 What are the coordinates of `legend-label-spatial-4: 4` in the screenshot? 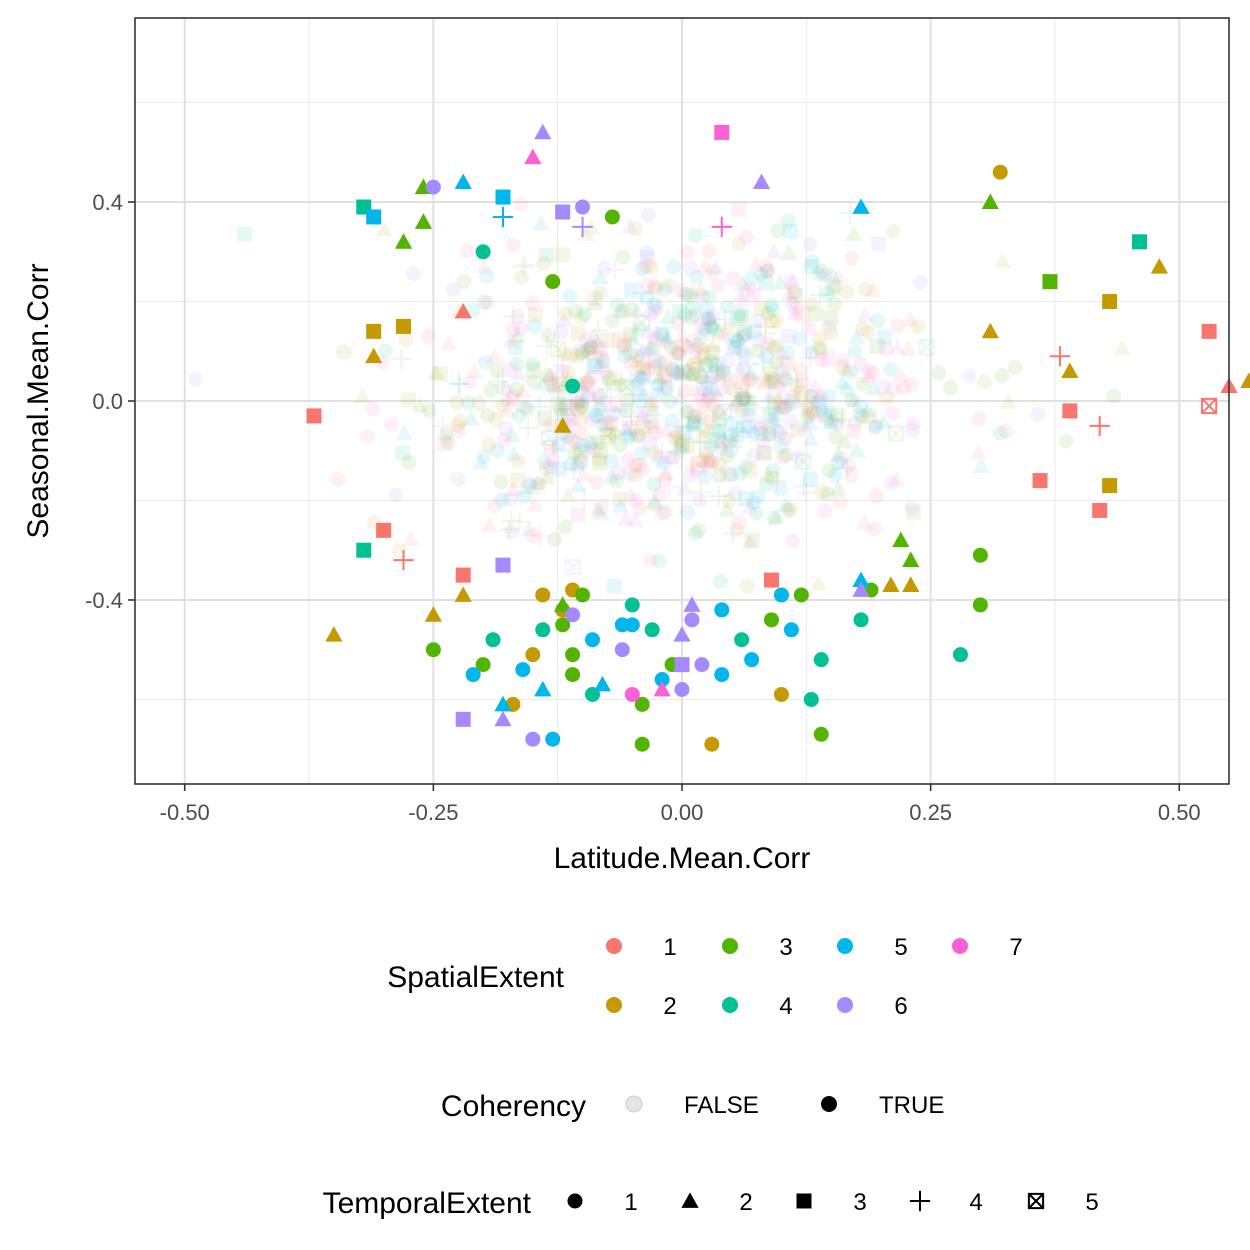 It's located at (785, 1006).